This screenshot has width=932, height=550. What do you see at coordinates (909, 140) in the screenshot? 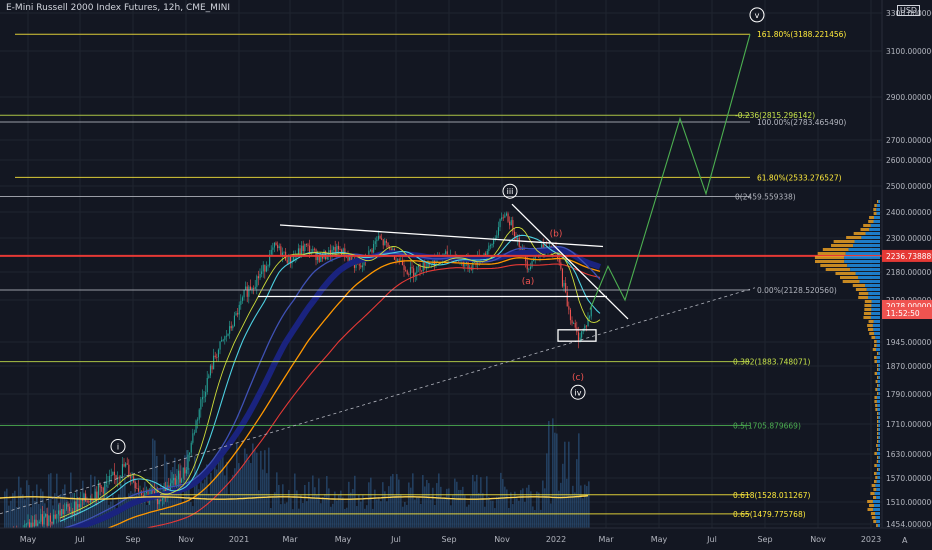
I see `price-tick-label: 2700.000000` at bounding box center [909, 140].